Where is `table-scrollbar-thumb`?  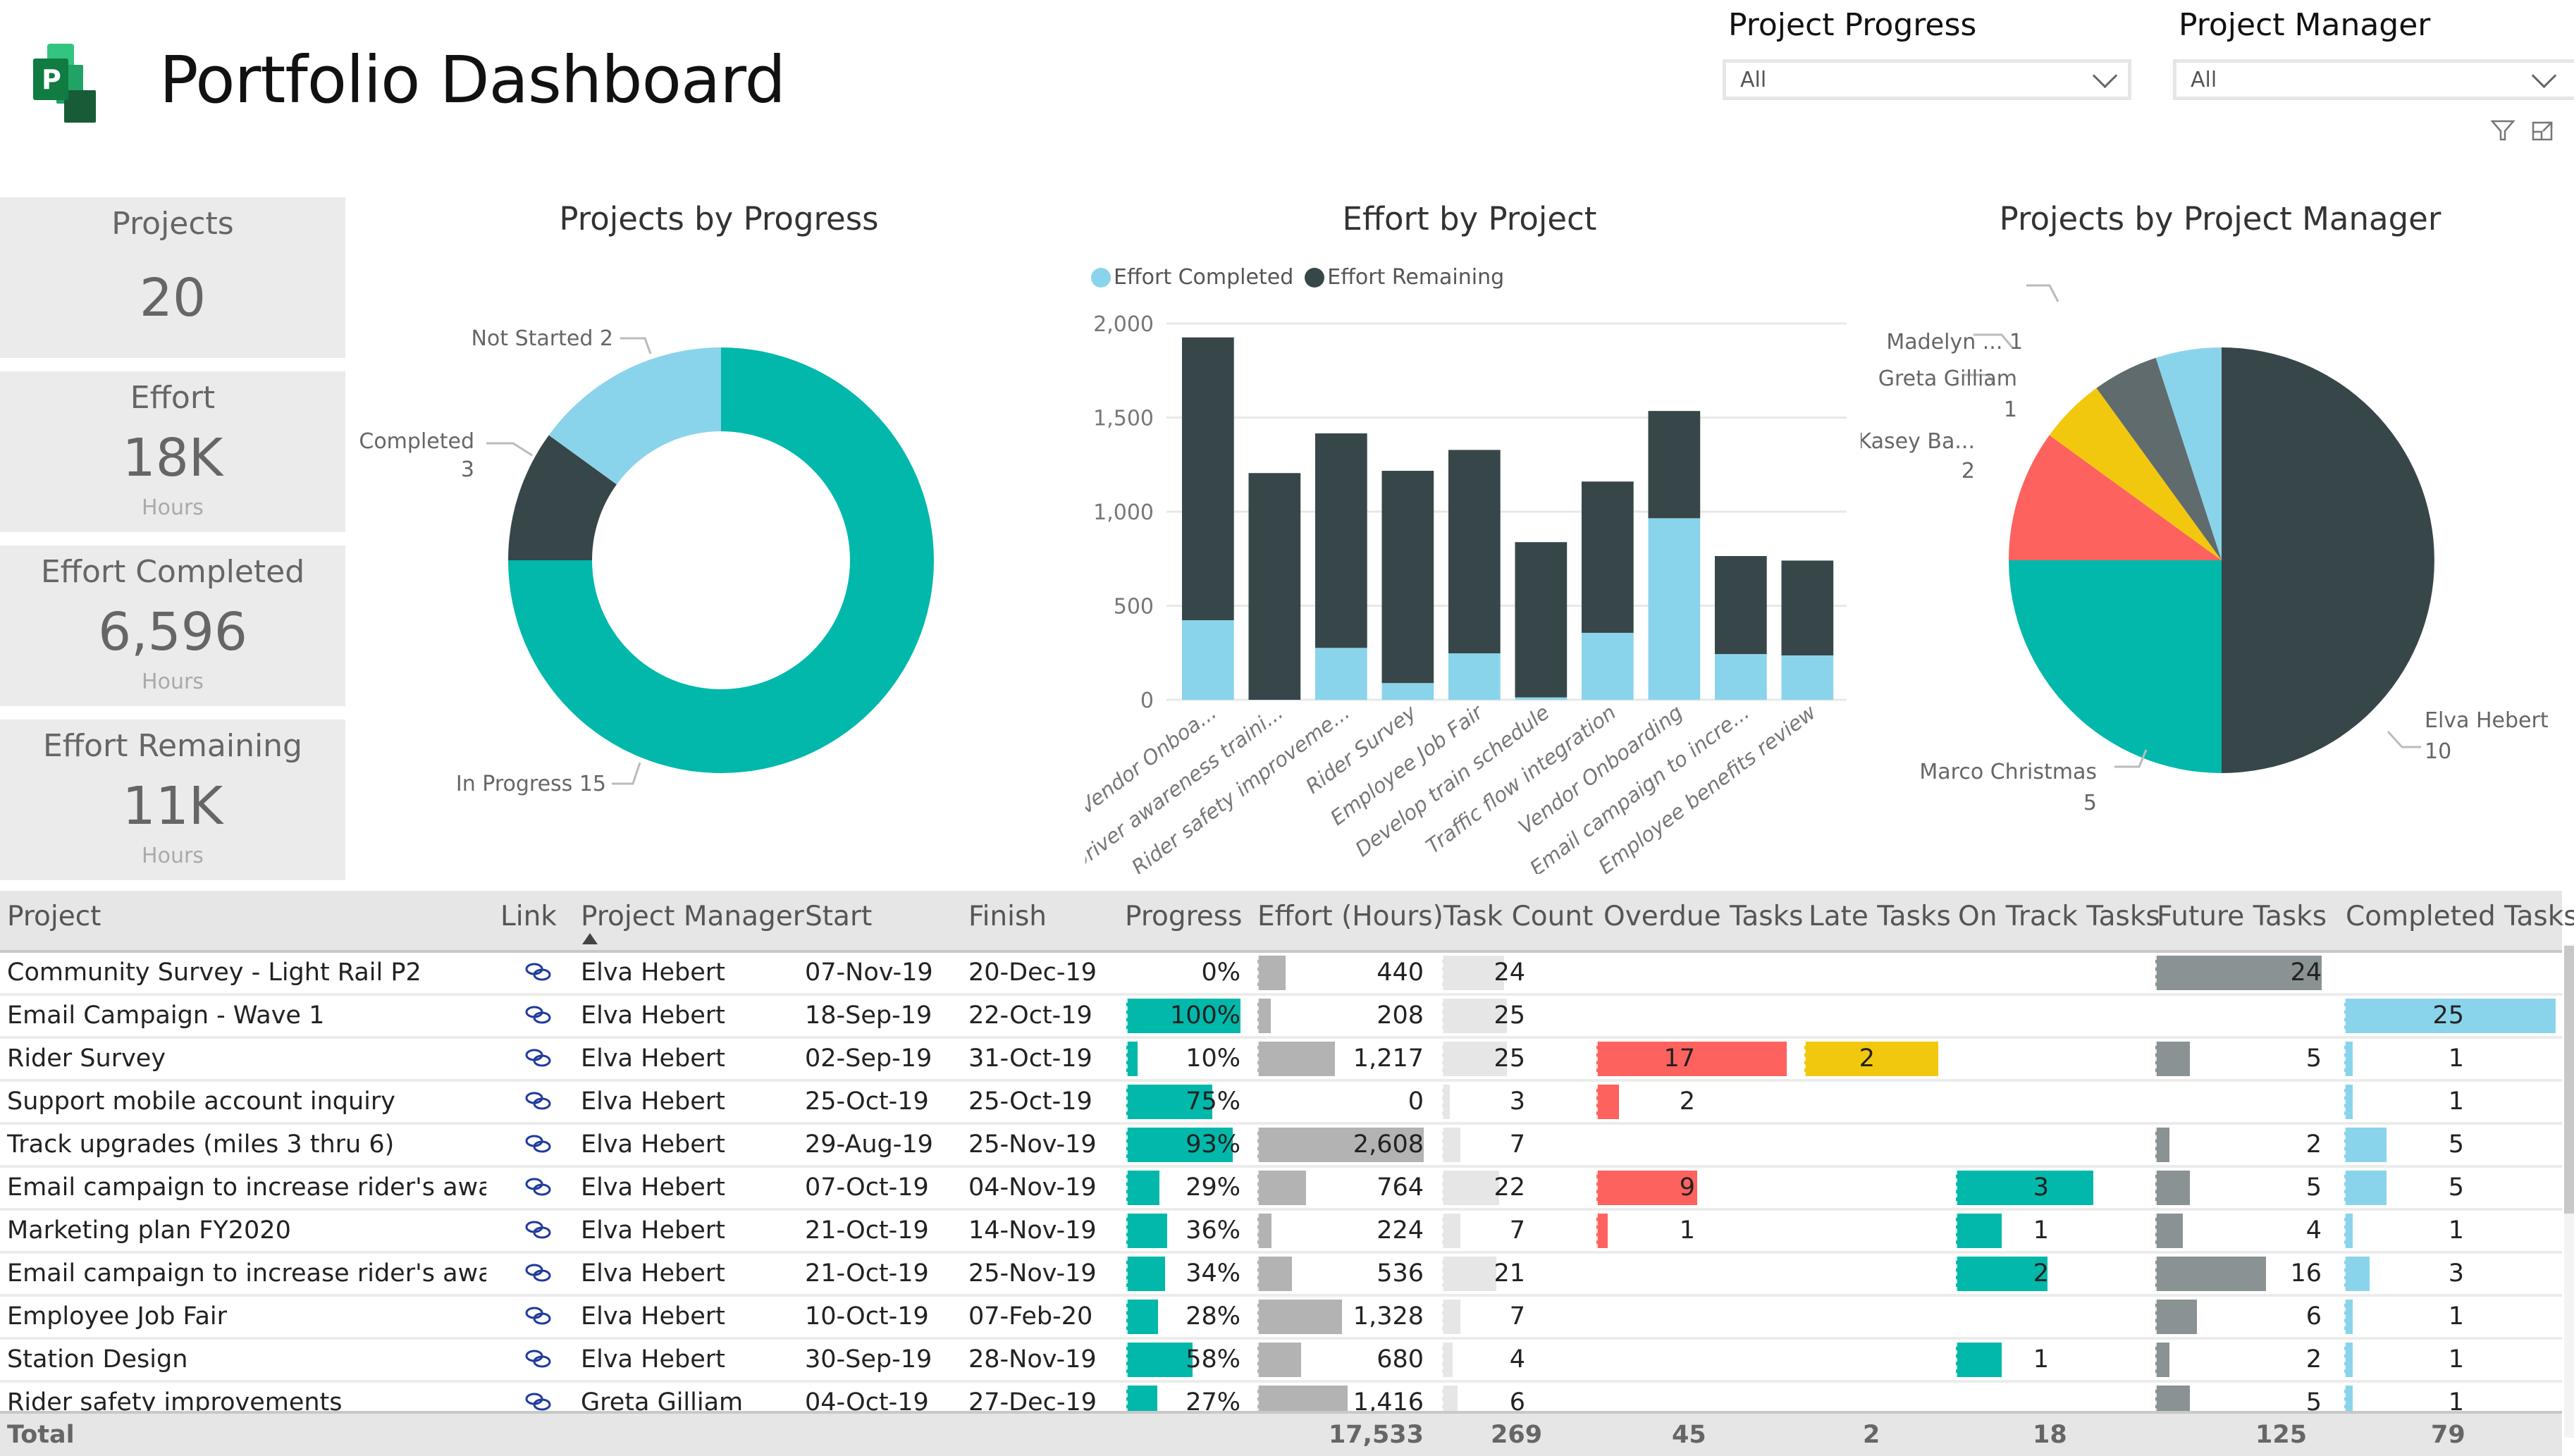
table-scrollbar-thumb is located at coordinates (2569, 1080).